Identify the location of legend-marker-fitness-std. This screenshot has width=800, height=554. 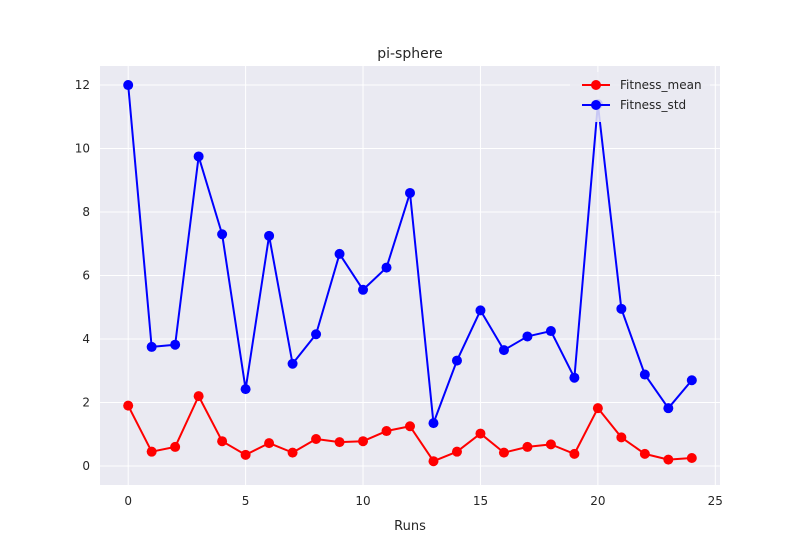
(596, 105).